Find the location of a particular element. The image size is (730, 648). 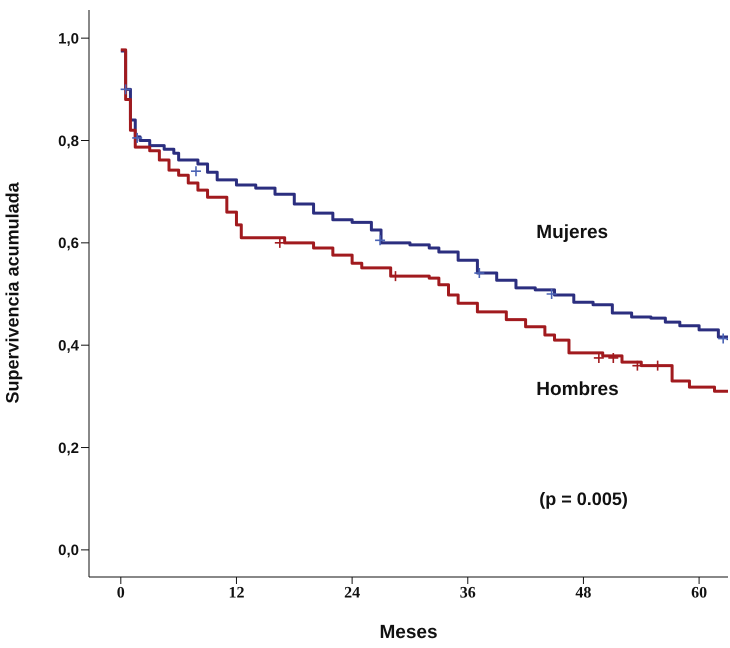

y-axis-title: Supervivencia acumulada is located at coordinates (12, 292).